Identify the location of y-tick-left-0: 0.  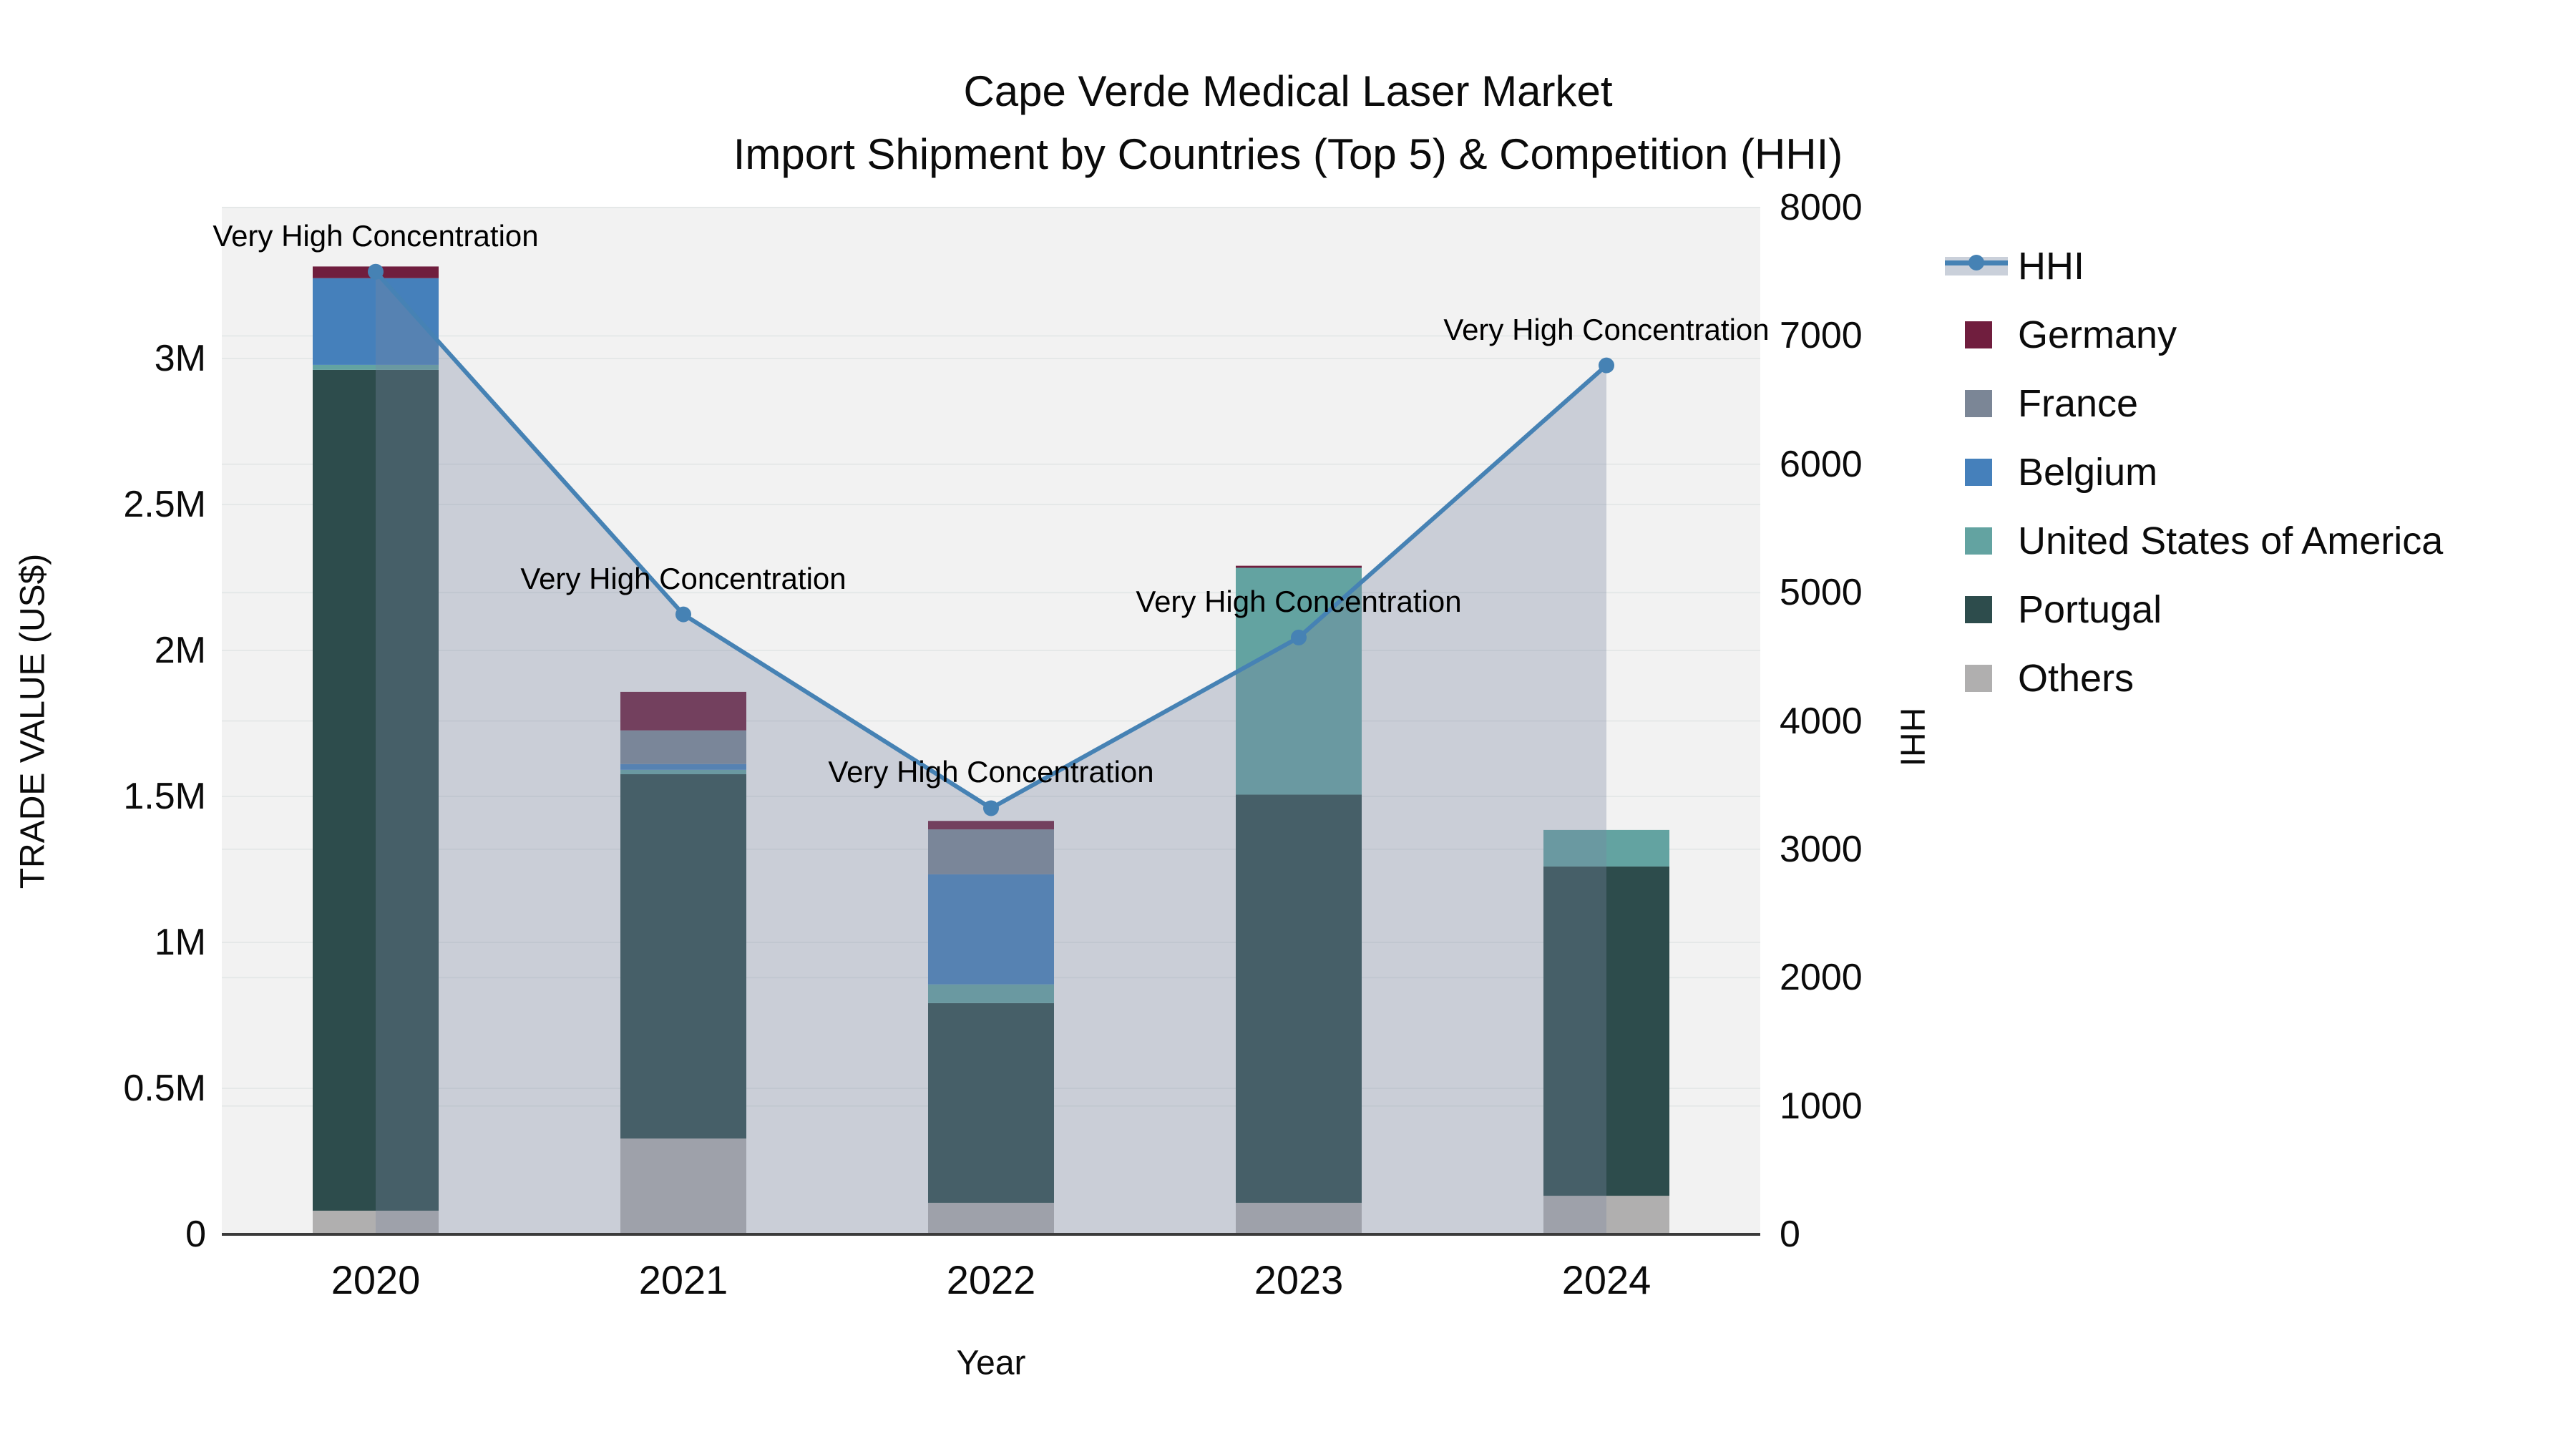
(195, 1234).